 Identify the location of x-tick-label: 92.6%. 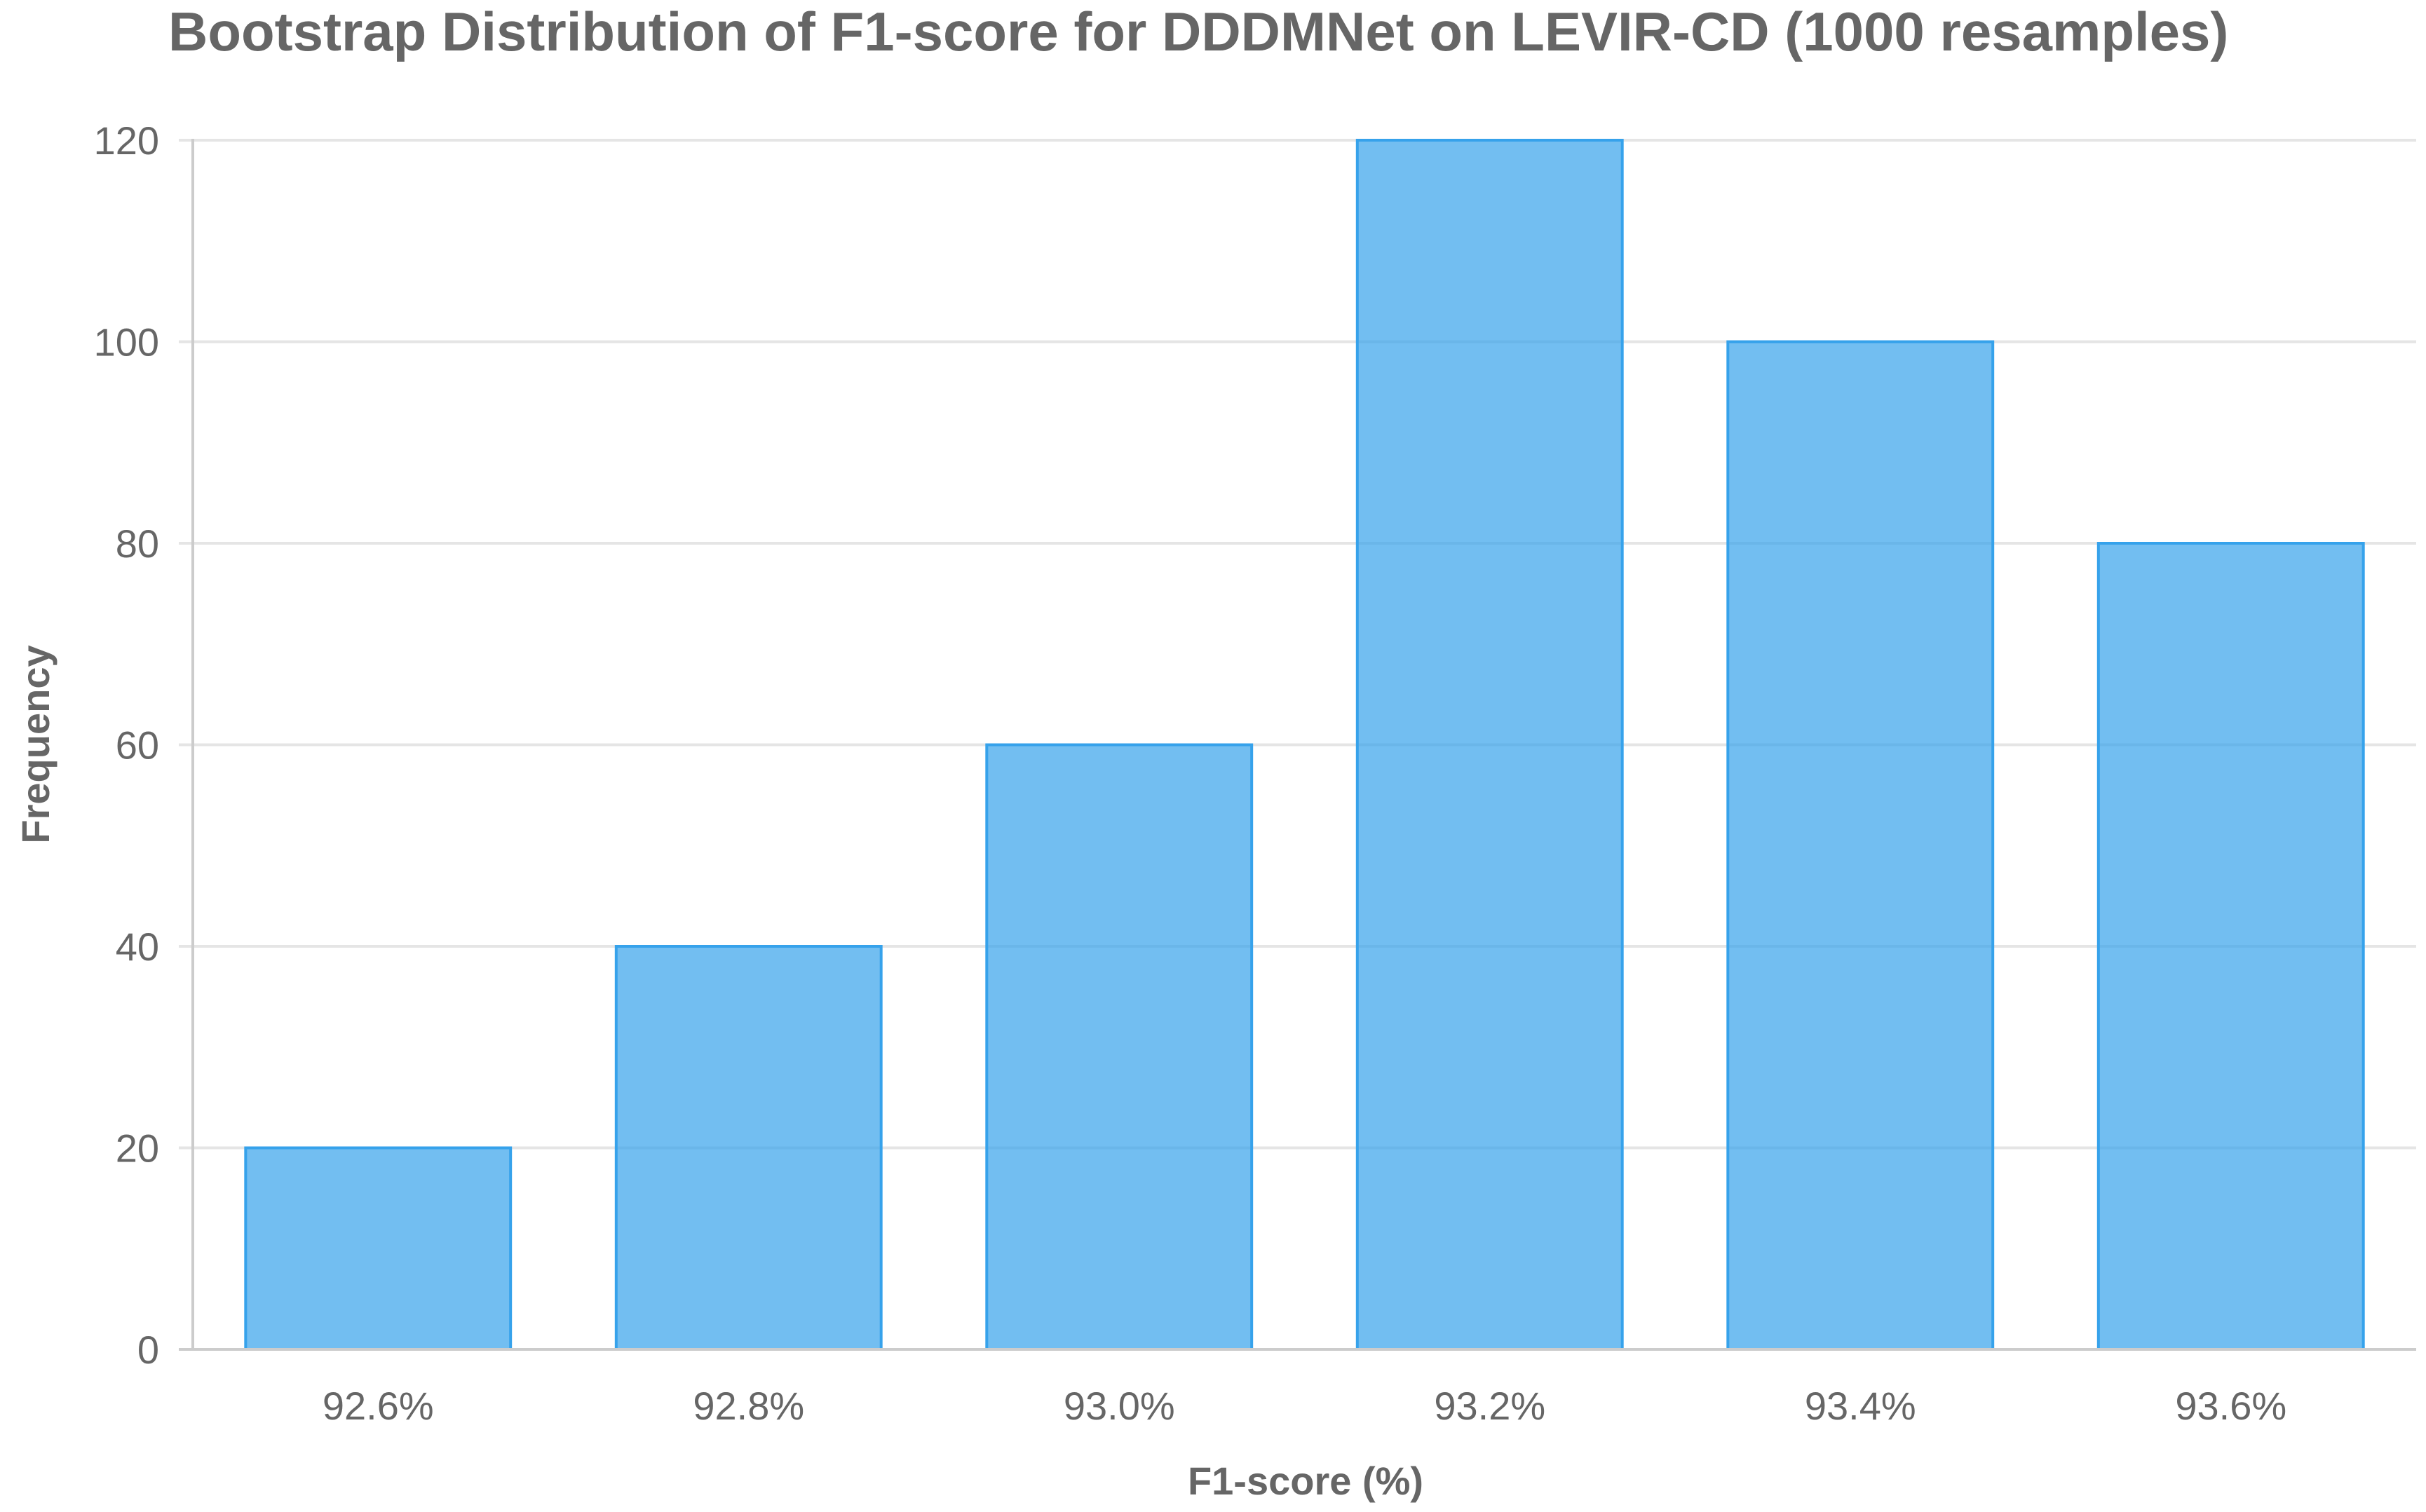
(378, 1406).